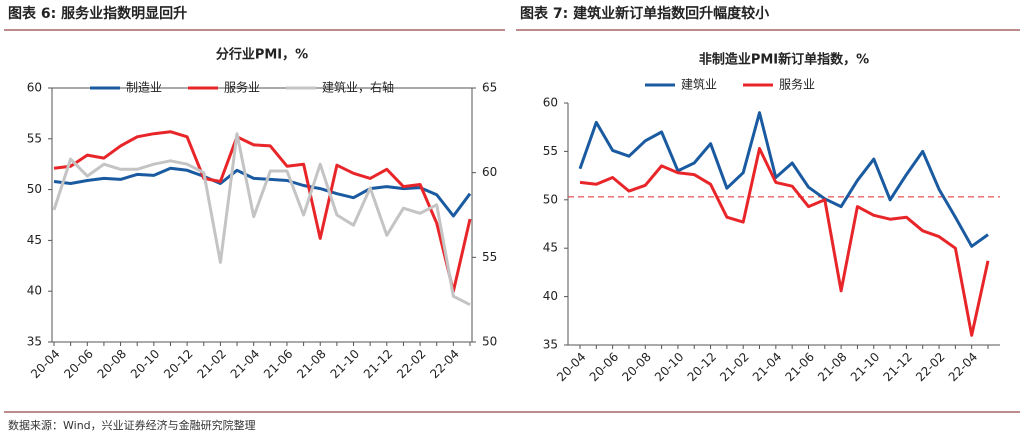 This screenshot has height=437, width=1024. I want to click on y2-tick-label: 60, so click(489, 172).